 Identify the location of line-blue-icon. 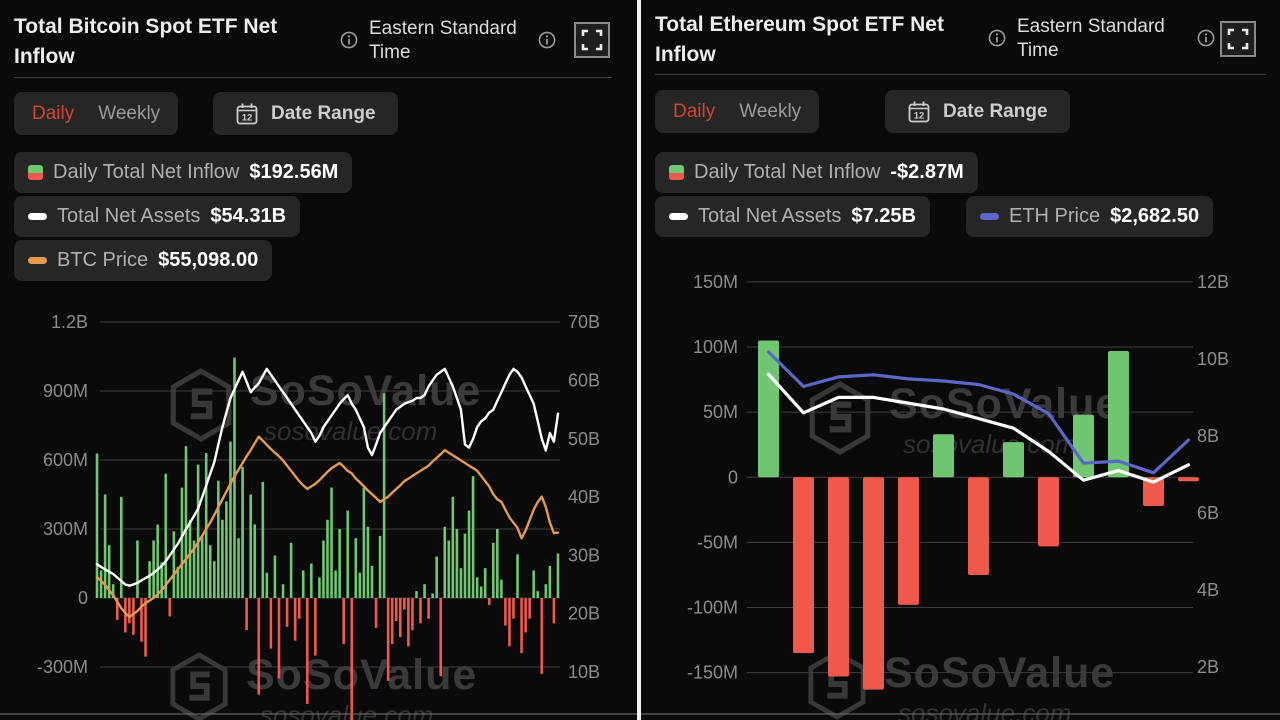
(989, 216).